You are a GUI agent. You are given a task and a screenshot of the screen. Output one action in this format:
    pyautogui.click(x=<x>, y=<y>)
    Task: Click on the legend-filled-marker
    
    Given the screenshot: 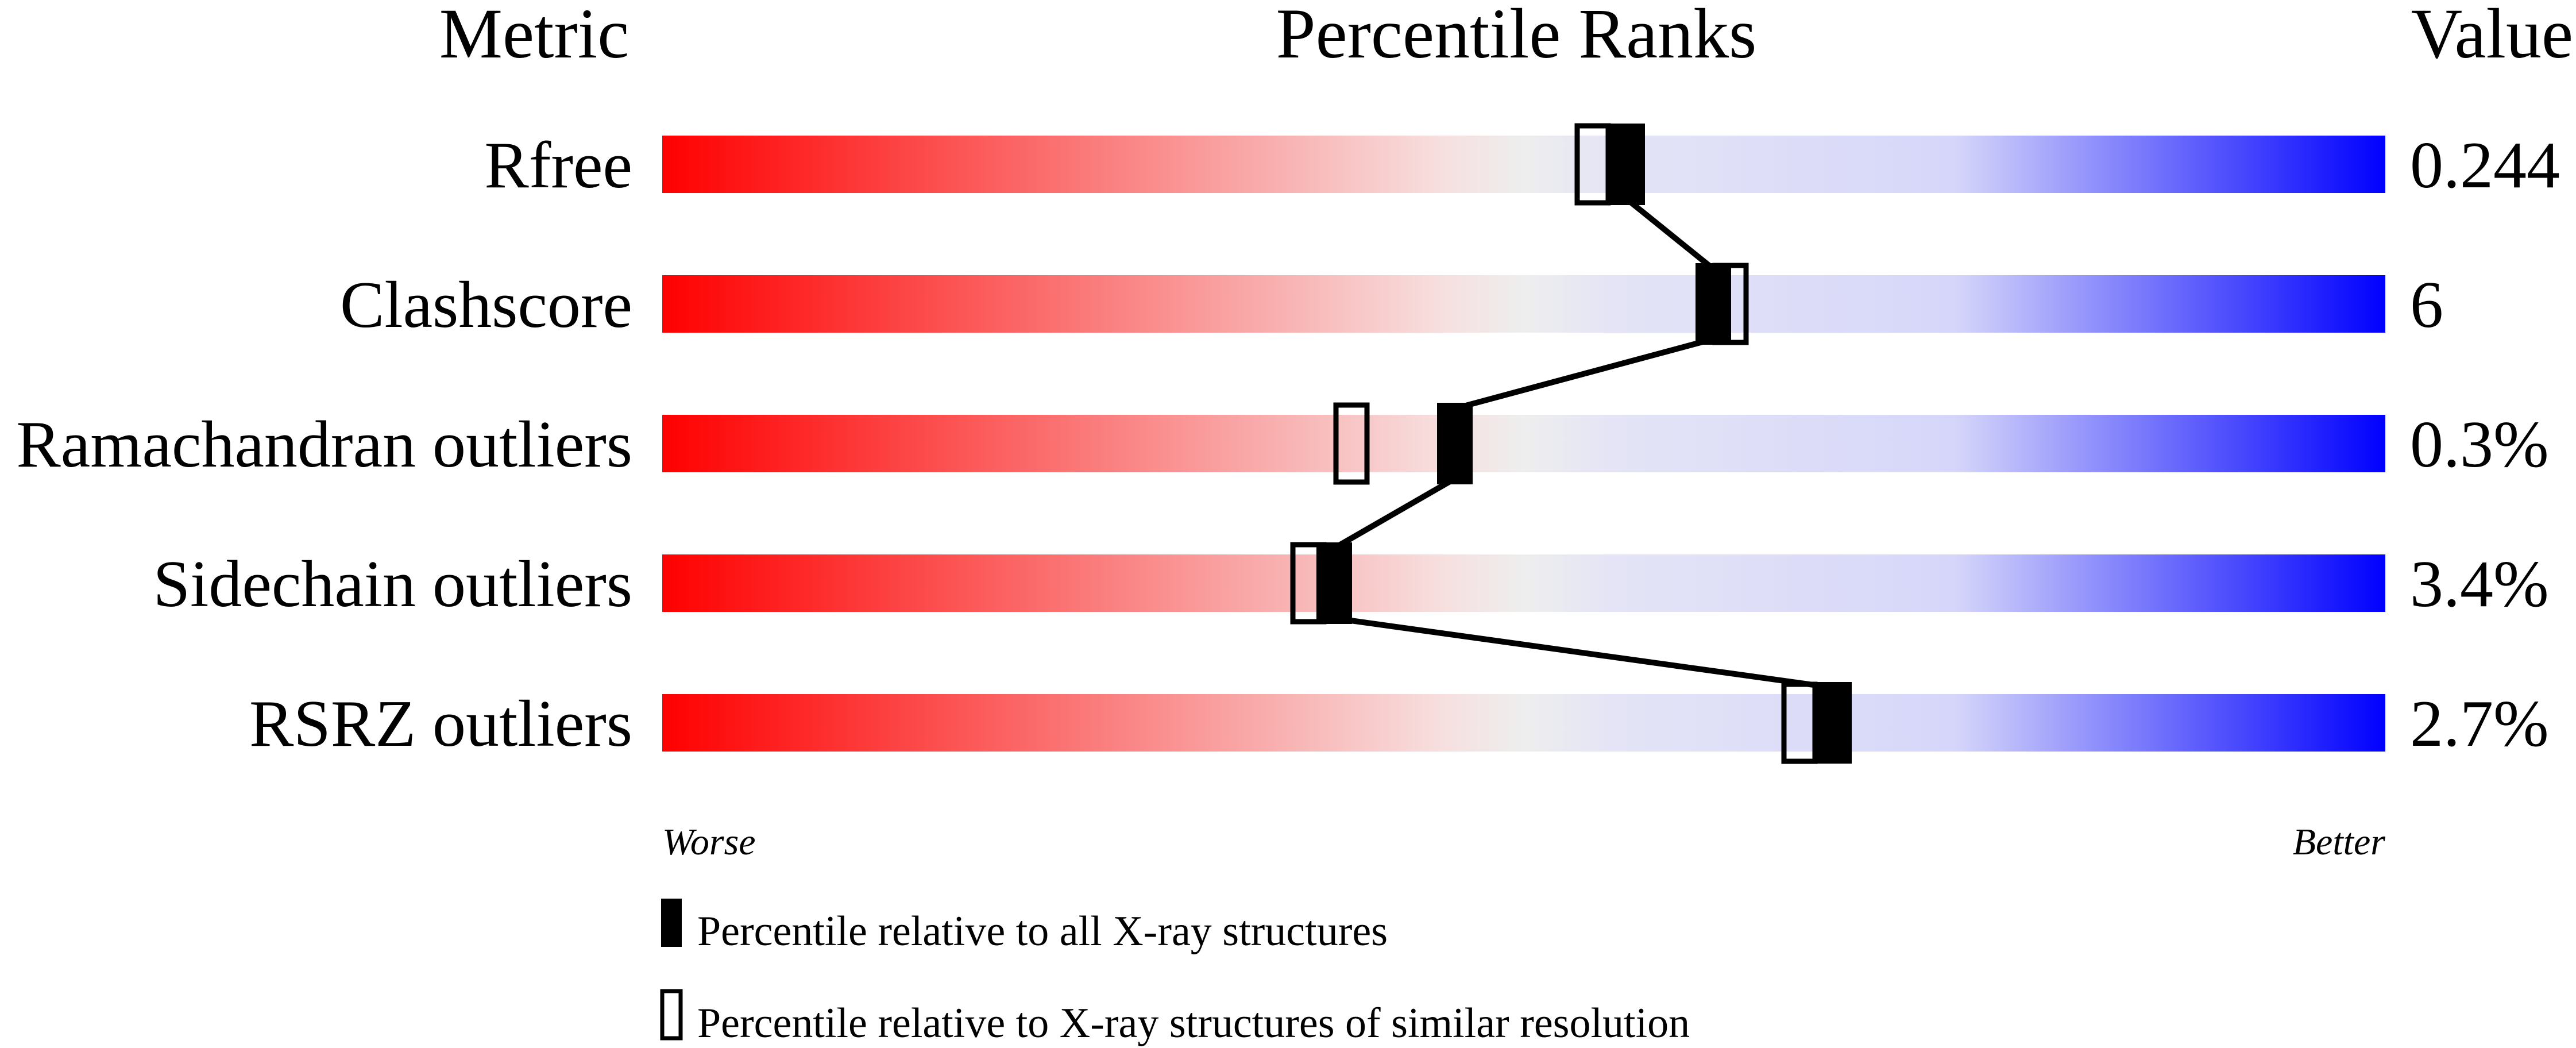 What is the action you would take?
    pyautogui.click(x=671, y=923)
    